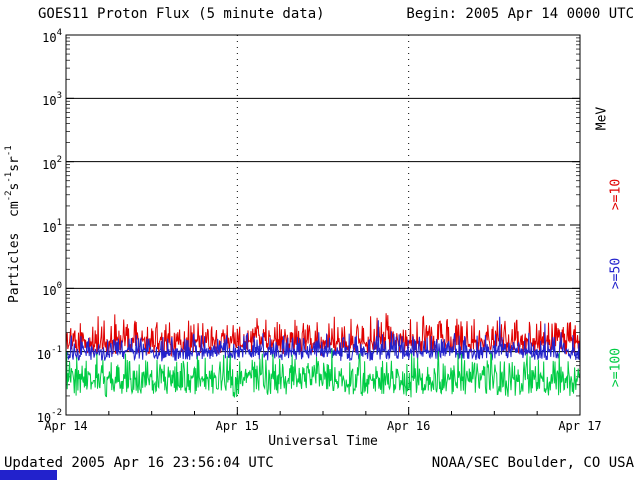 The width and height of the screenshot is (640, 480). What do you see at coordinates (66, 426) in the screenshot?
I see `x-tick-label: Apr 14` at bounding box center [66, 426].